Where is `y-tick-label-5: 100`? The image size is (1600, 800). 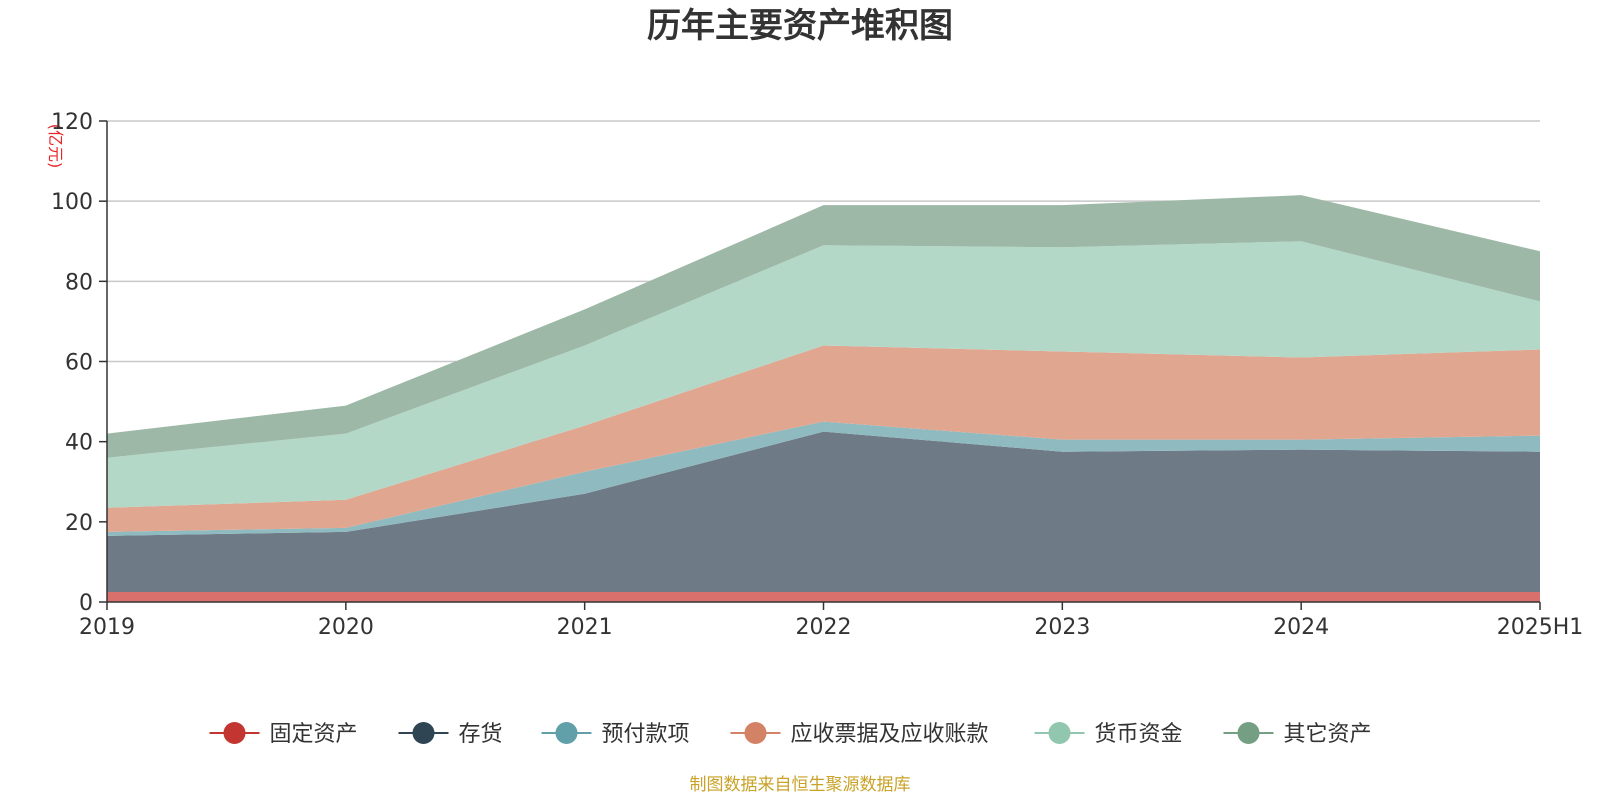 y-tick-label-5: 100 is located at coordinates (72, 202).